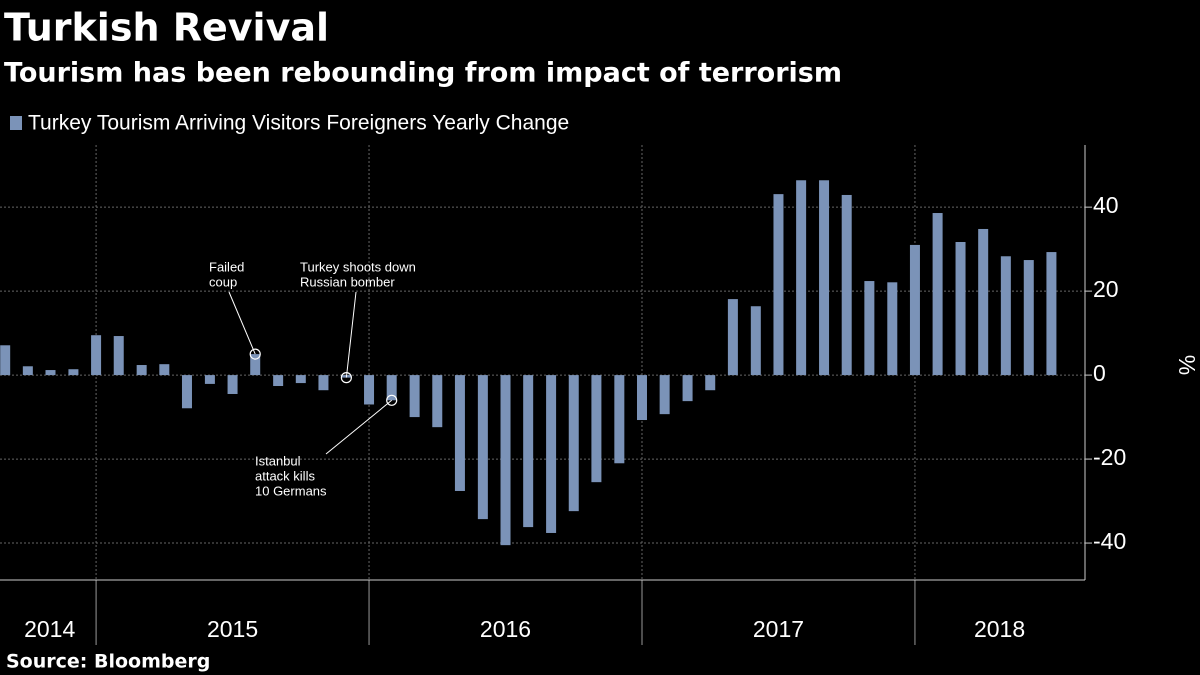  Describe the element at coordinates (232, 629) in the screenshot. I see `x-tick-label: 2015` at that location.